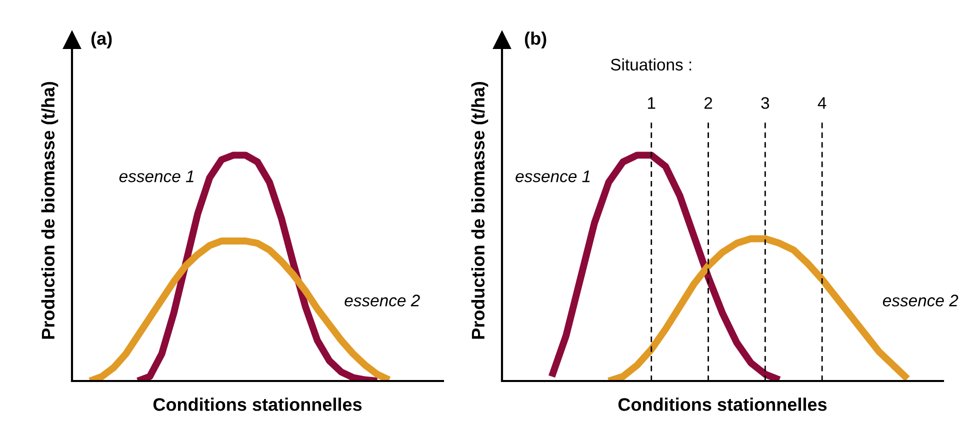 This screenshot has height=434, width=973. What do you see at coordinates (101, 40) in the screenshot?
I see `chart-title: (a)` at bounding box center [101, 40].